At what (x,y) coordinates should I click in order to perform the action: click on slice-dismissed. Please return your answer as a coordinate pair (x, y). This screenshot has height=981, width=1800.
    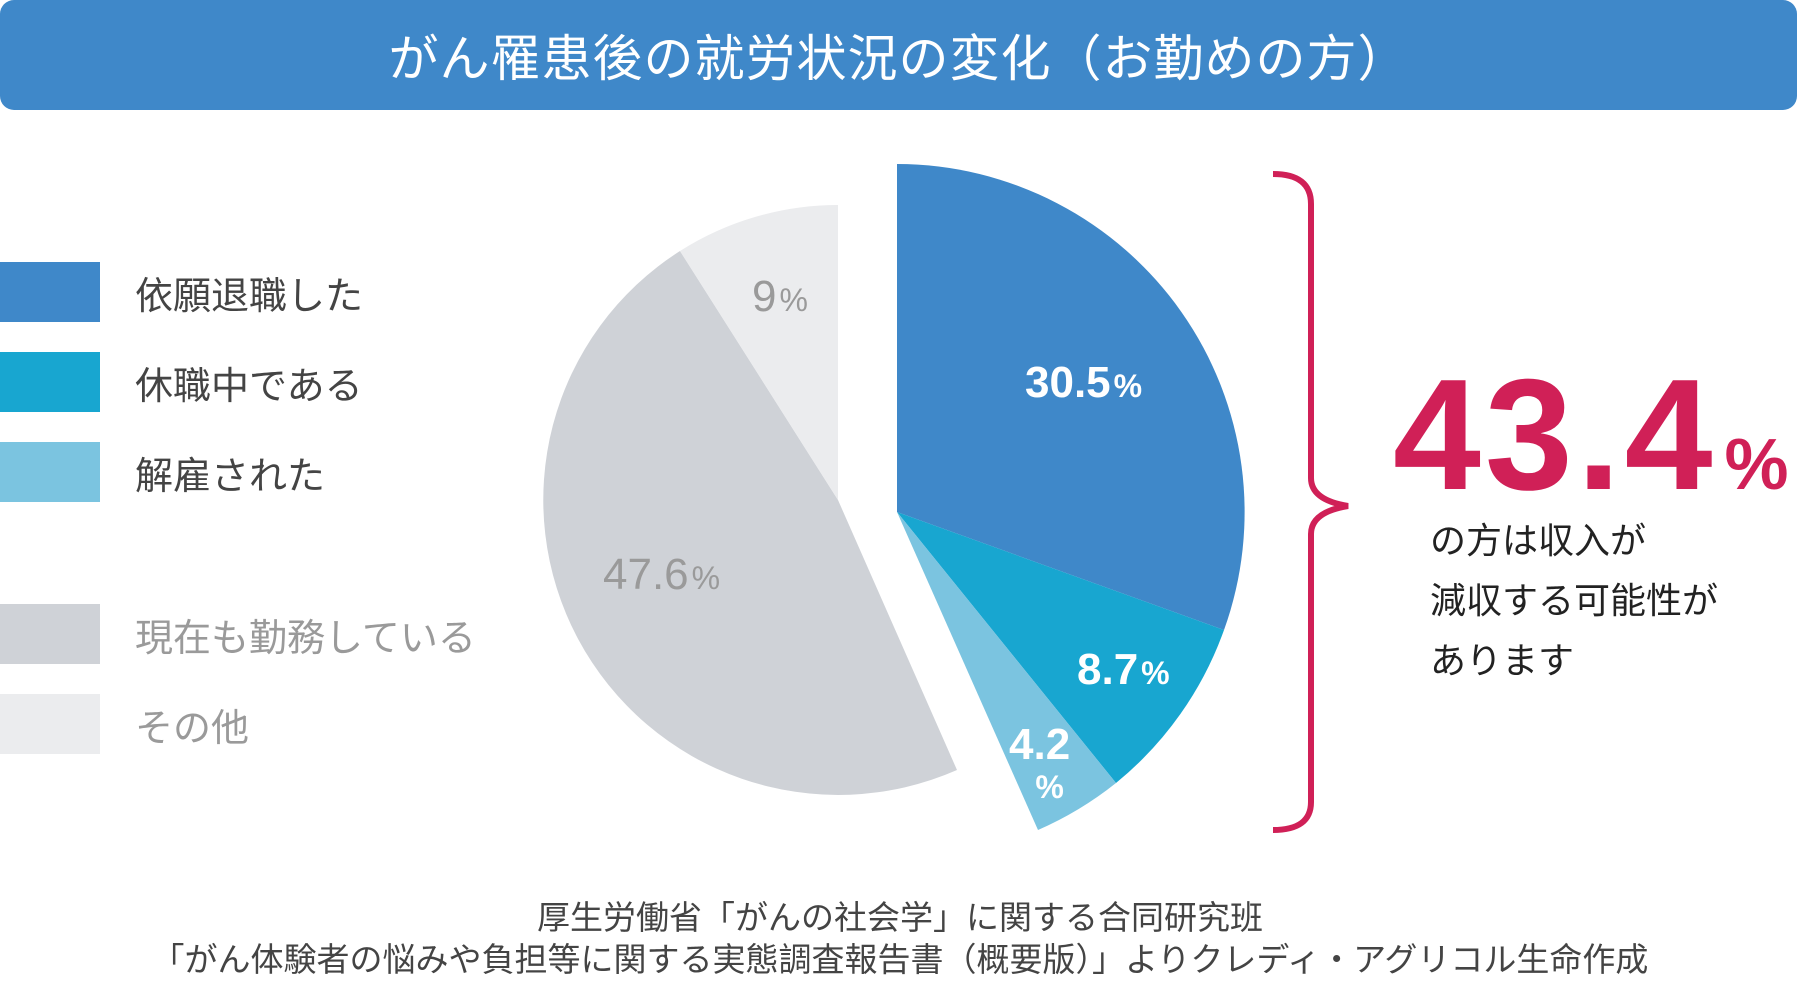
    Looking at the image, I should click on (1006, 671).